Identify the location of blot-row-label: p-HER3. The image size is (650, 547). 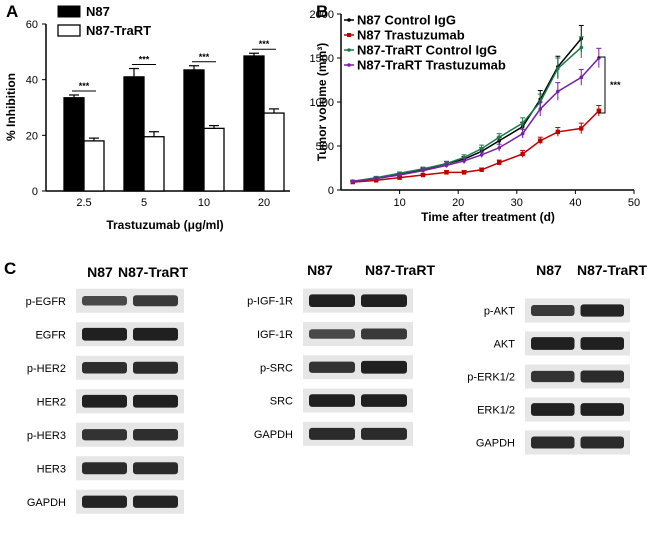
(46, 436).